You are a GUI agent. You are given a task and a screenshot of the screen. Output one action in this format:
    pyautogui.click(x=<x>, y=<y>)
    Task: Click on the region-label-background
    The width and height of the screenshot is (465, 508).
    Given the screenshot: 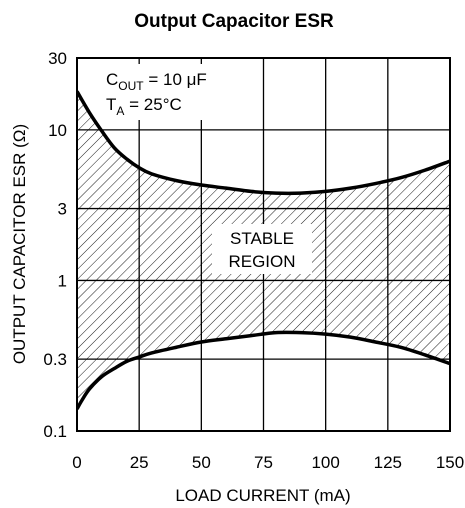 What is the action you would take?
    pyautogui.click(x=262, y=249)
    